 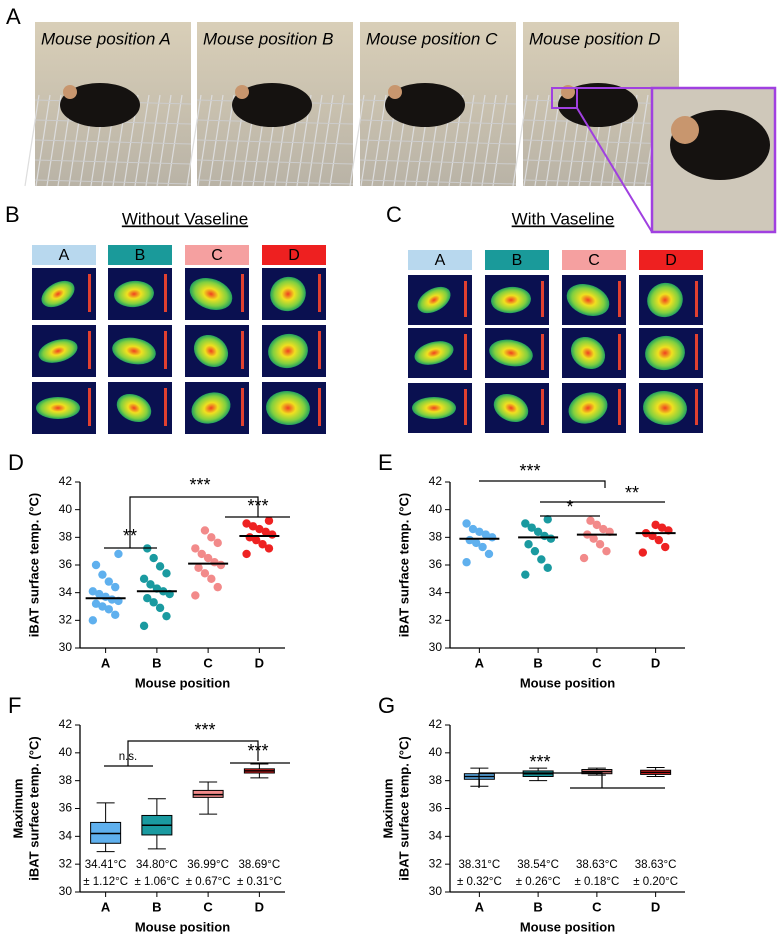 What do you see at coordinates (538, 882) in the screenshot?
I see `stat-label: ± 0.26°C` at bounding box center [538, 882].